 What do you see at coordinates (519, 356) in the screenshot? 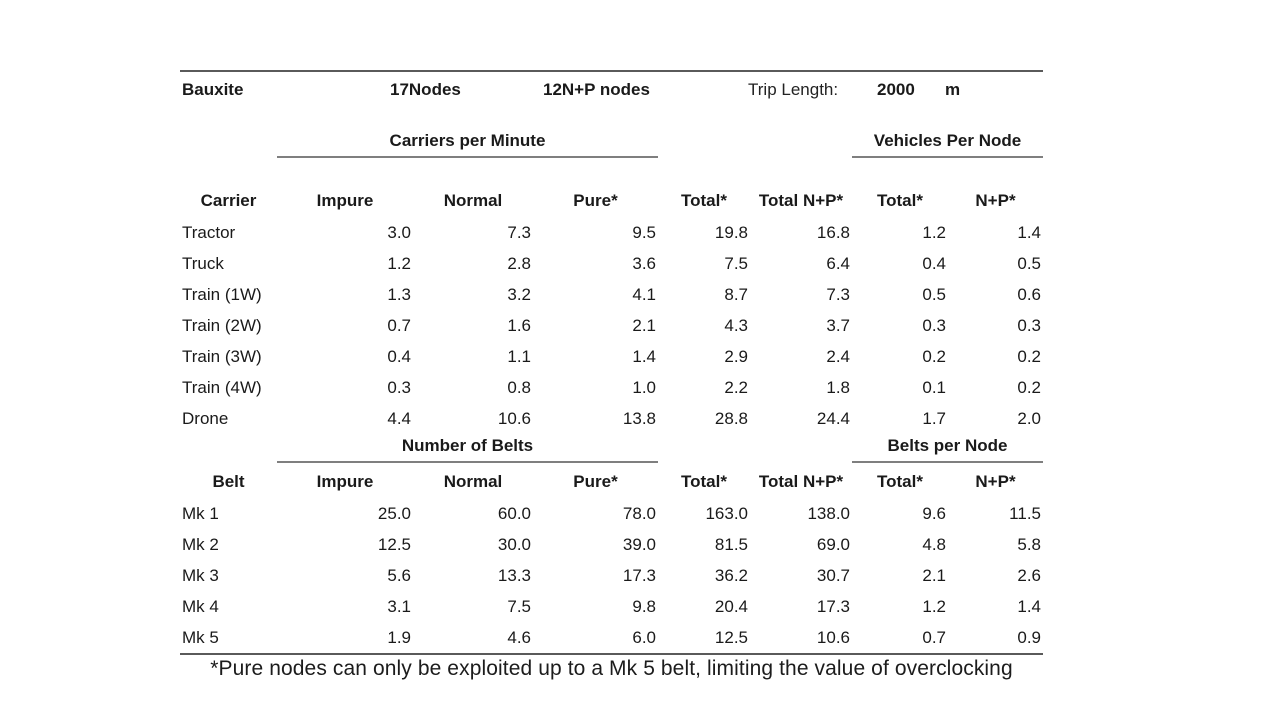
I see `value-cell: 1.1` at bounding box center [519, 356].